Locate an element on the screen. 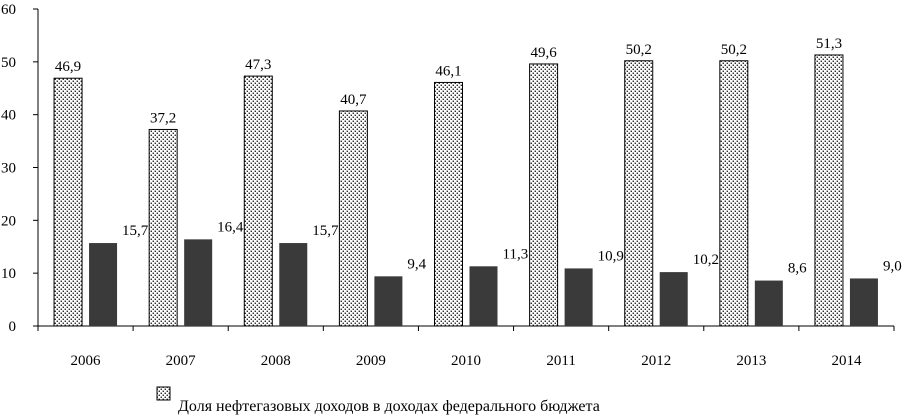  x-tick-label: 2013 is located at coordinates (751, 361).